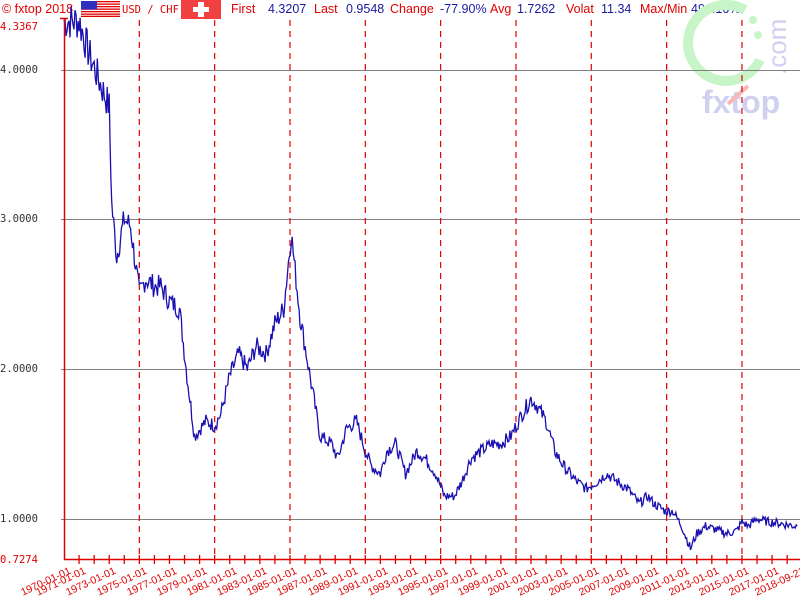 Image resolution: width=800 pixels, height=600 pixels. I want to click on first-value: 4.3207, so click(287, 9).